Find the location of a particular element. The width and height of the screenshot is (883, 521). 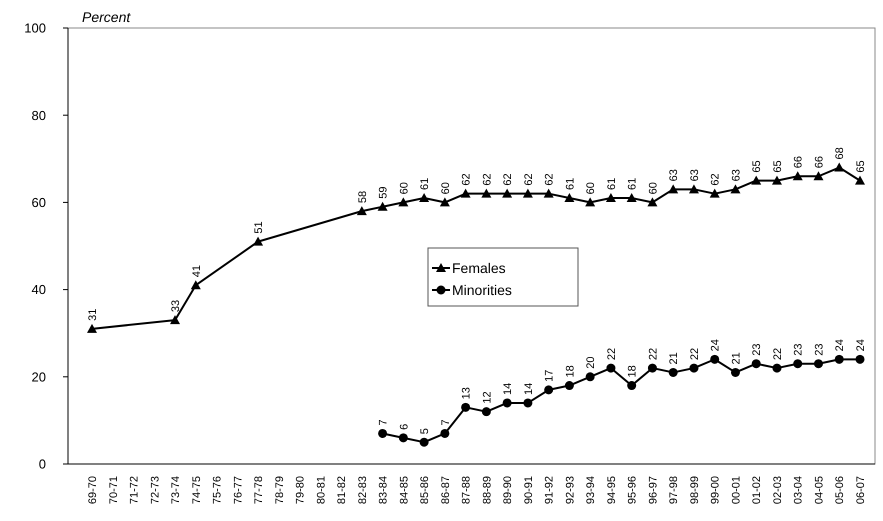

data-label: 5 is located at coordinates (425, 431).